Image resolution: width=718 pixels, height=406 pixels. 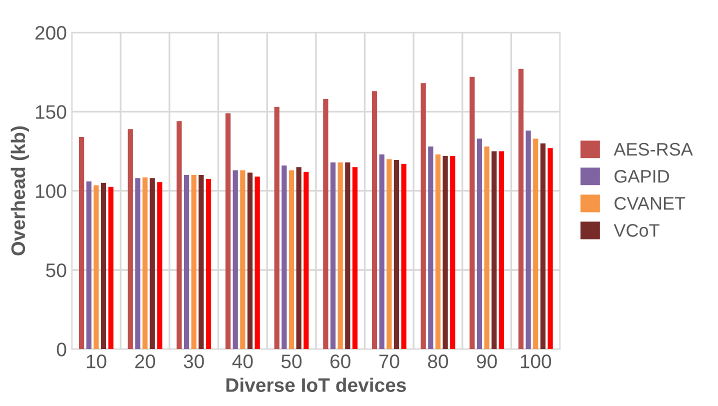 I want to click on y-axis-title: Overhead (kb), so click(x=19, y=191).